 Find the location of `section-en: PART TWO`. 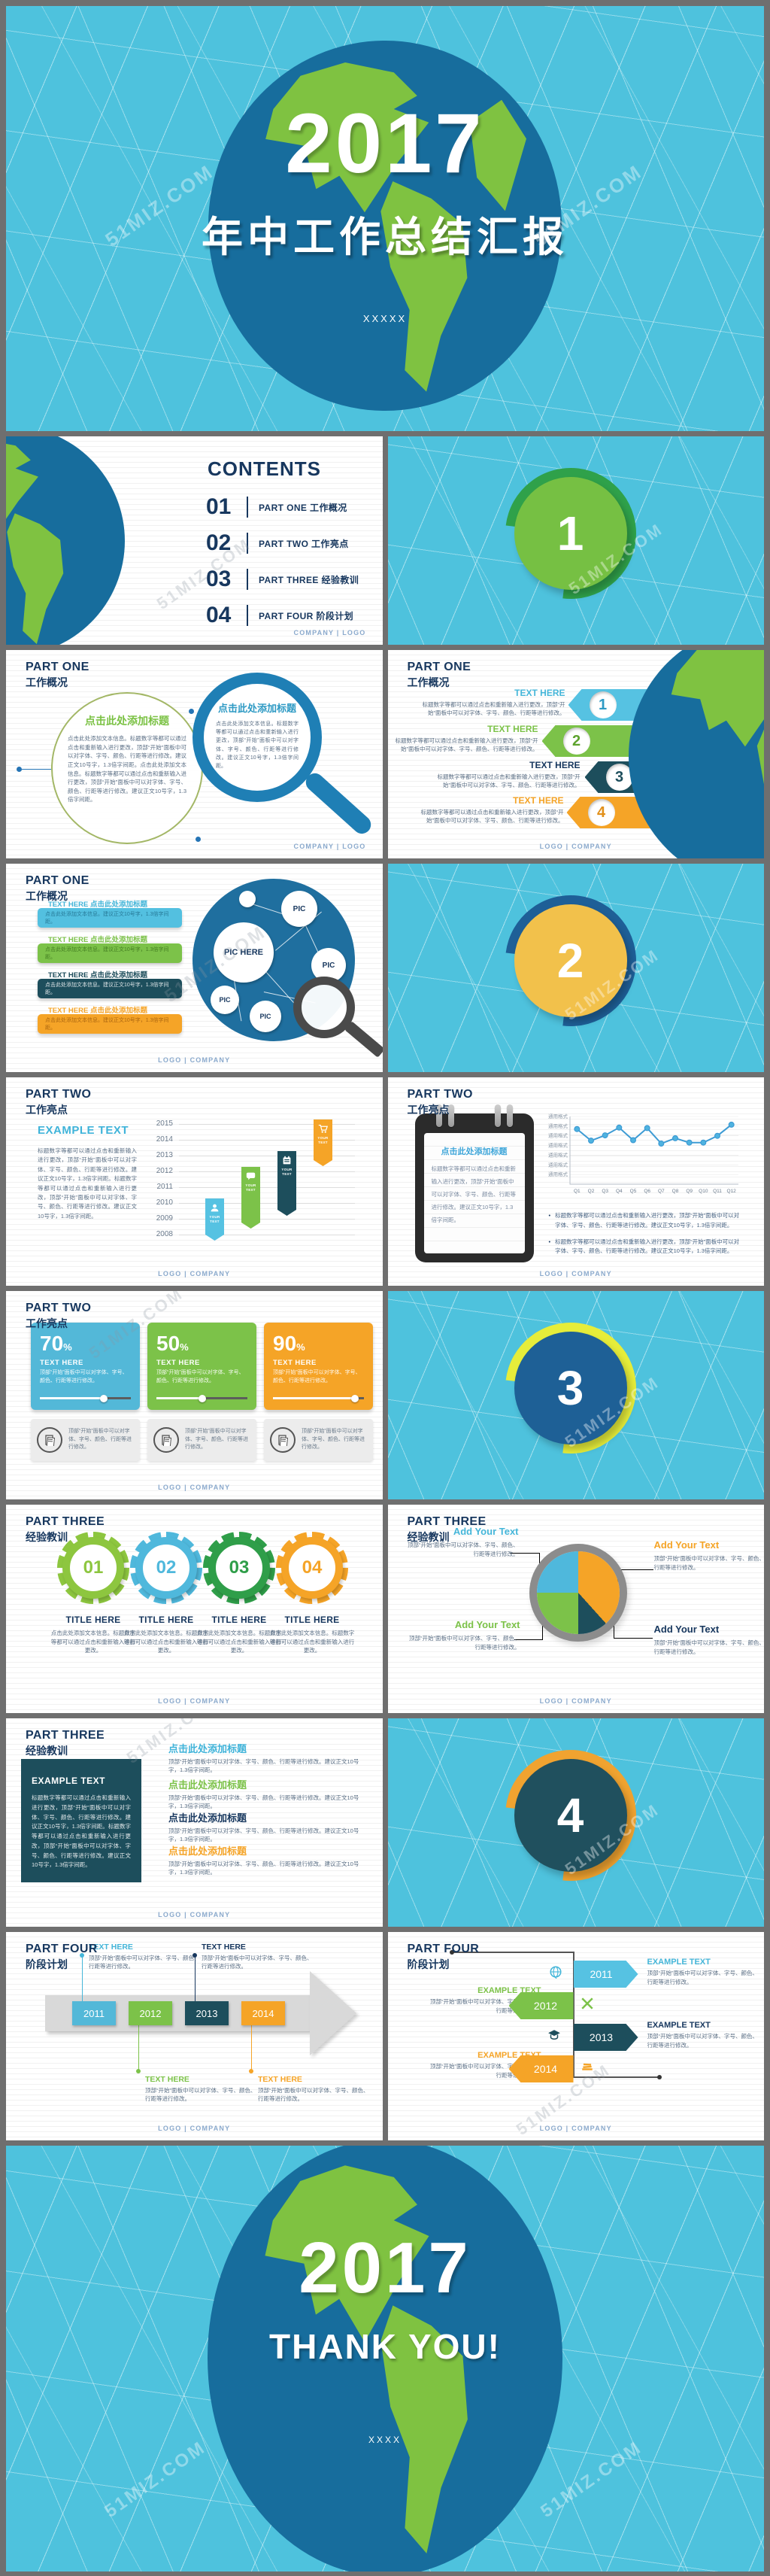

section-en: PART TWO is located at coordinates (59, 1308).